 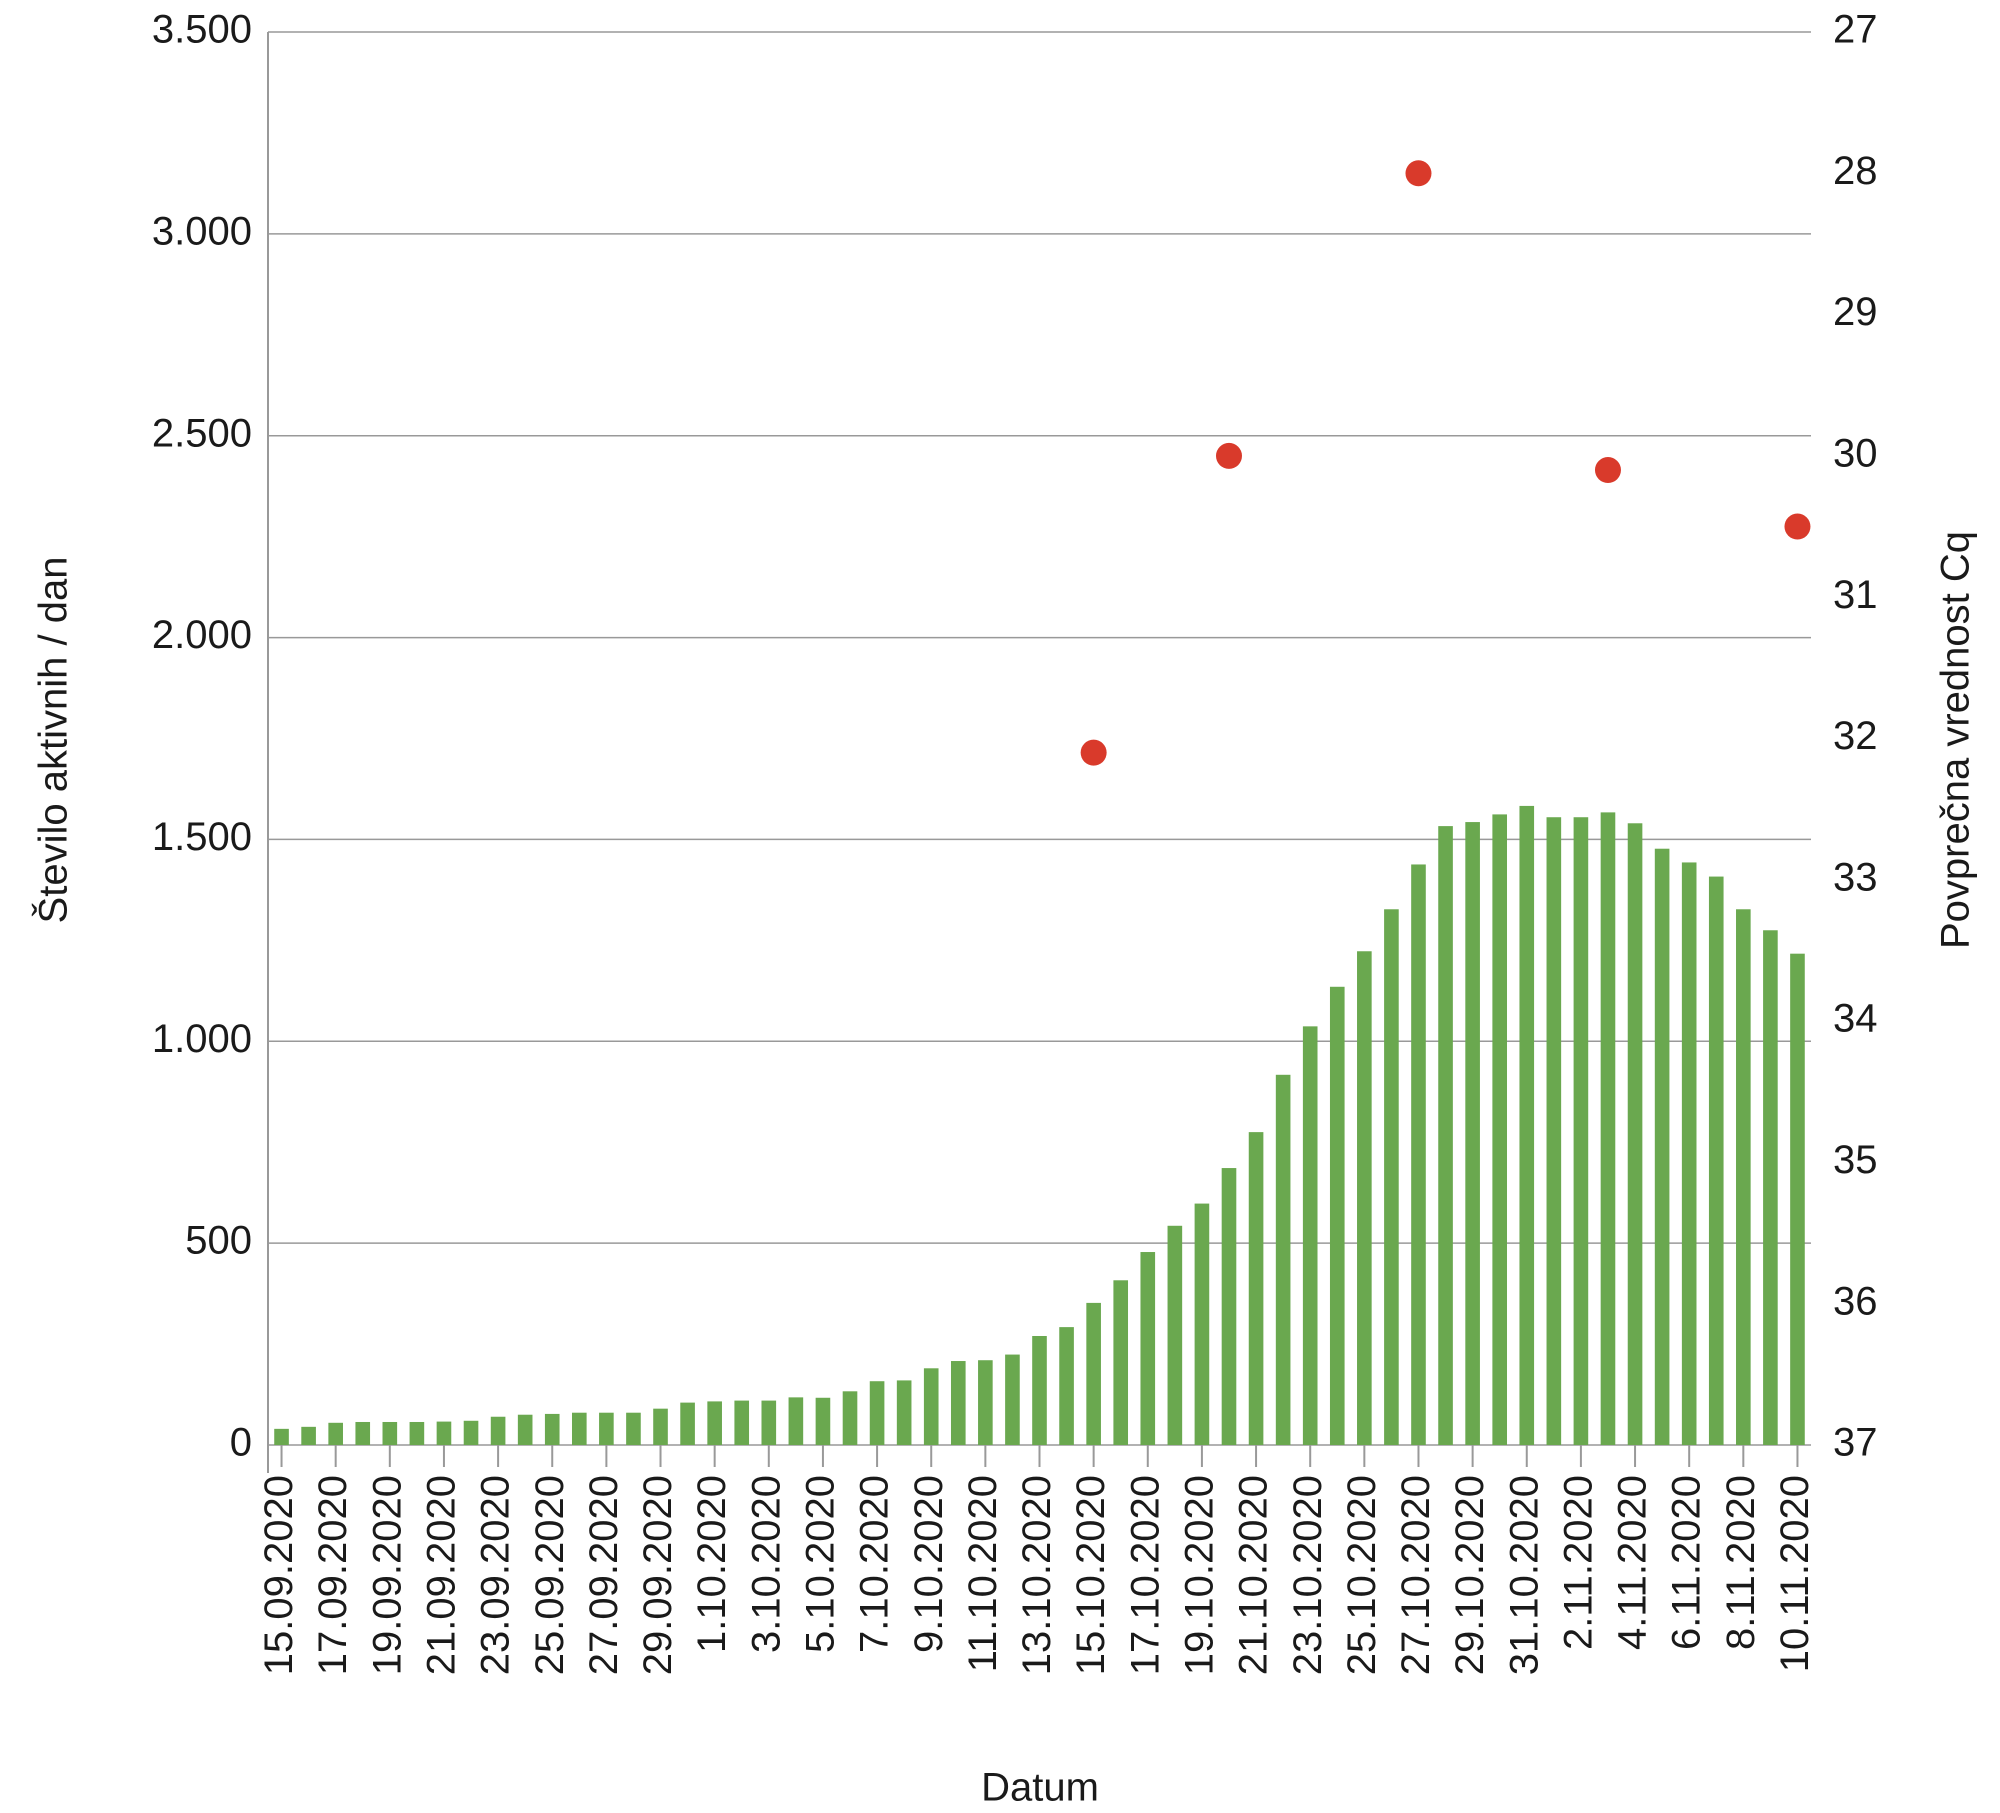 What do you see at coordinates (1524, 1575) in the screenshot?
I see `x-tick-label: 31.10.2020` at bounding box center [1524, 1575].